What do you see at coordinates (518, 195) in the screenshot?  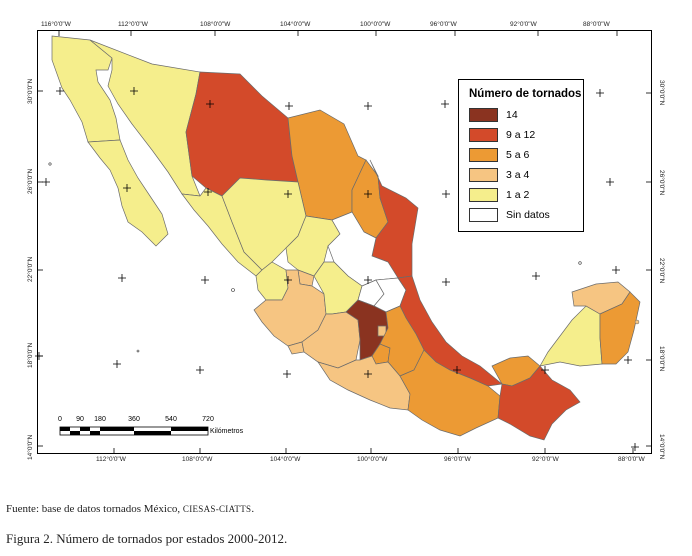 I see `legend-label: 1 a 2` at bounding box center [518, 195].